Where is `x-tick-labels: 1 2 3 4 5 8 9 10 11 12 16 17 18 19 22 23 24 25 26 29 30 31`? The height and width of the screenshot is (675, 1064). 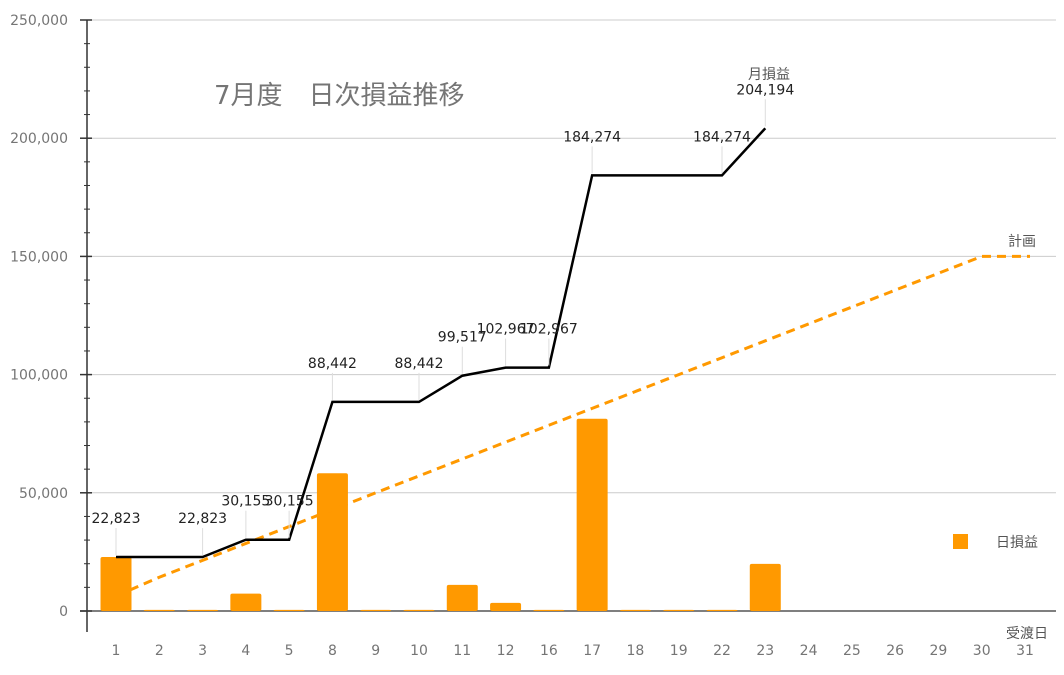 x-tick-labels: 1 2 3 4 5 8 9 10 11 12 16 17 18 19 22 23 24 25 26 29 30 31 is located at coordinates (573, 651).